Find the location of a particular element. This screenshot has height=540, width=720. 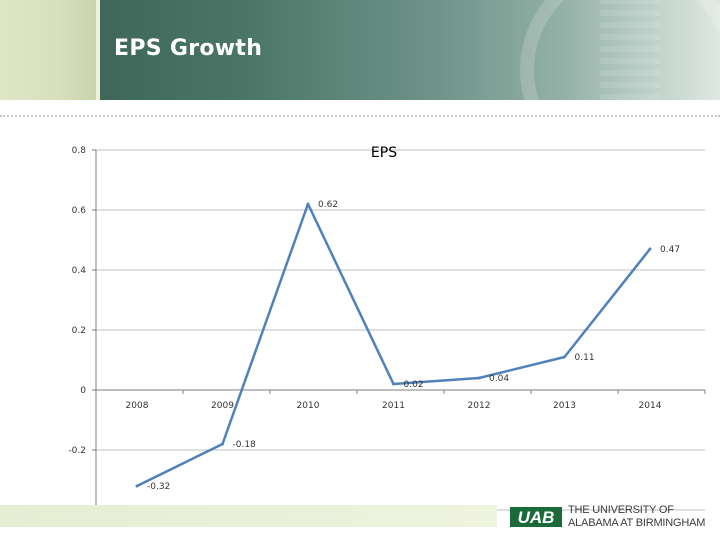

x-tick-label: 2013 is located at coordinates (564, 406).